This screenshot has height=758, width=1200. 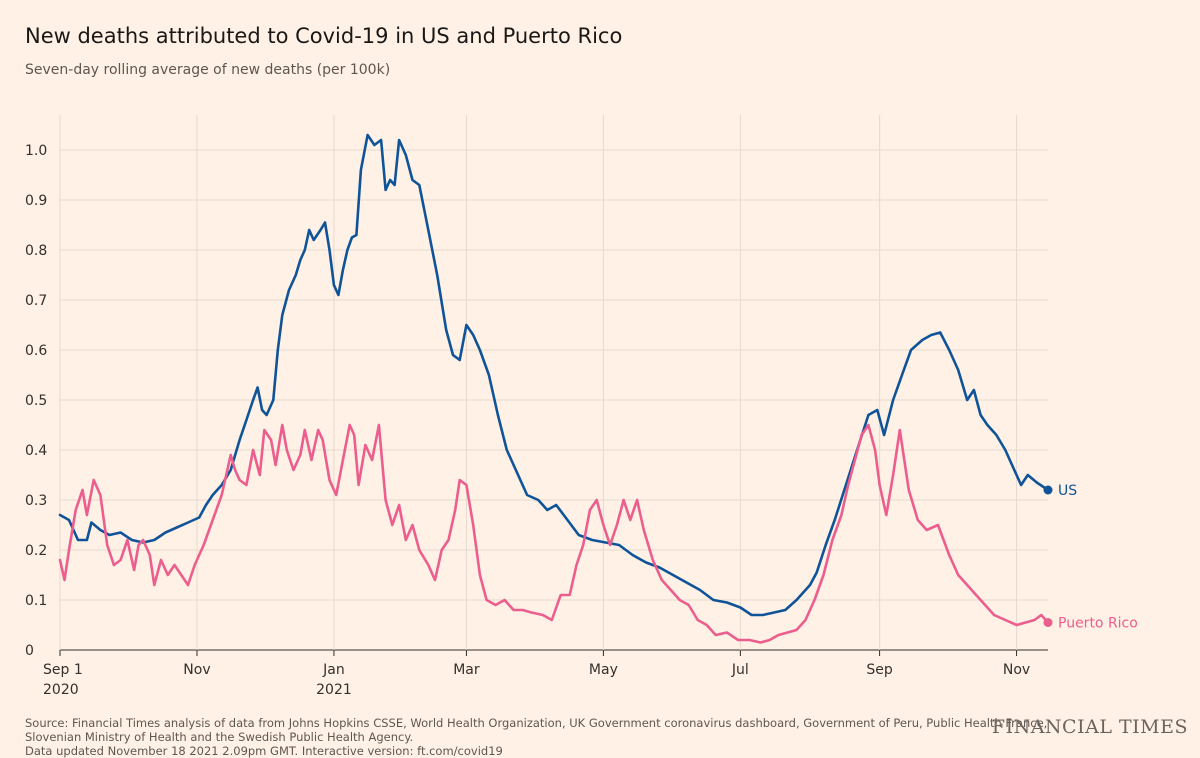 What do you see at coordinates (29, 651) in the screenshot?
I see `y-tick-label: 0` at bounding box center [29, 651].